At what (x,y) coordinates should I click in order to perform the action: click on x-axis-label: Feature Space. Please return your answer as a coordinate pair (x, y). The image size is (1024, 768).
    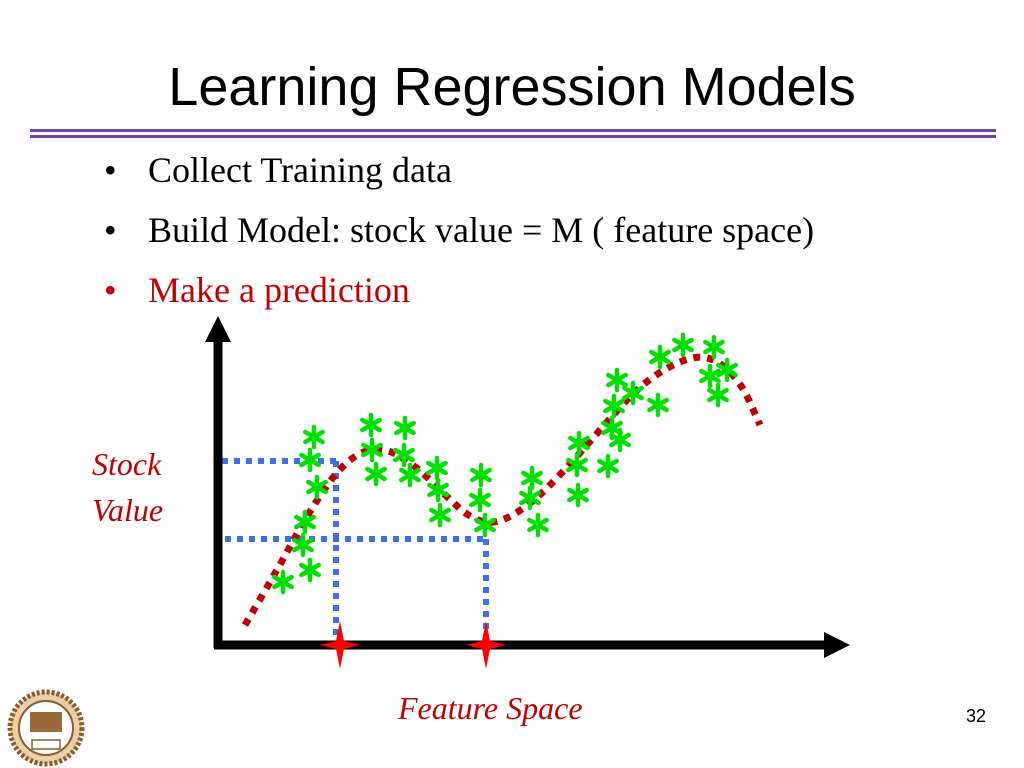
    Looking at the image, I should click on (490, 708).